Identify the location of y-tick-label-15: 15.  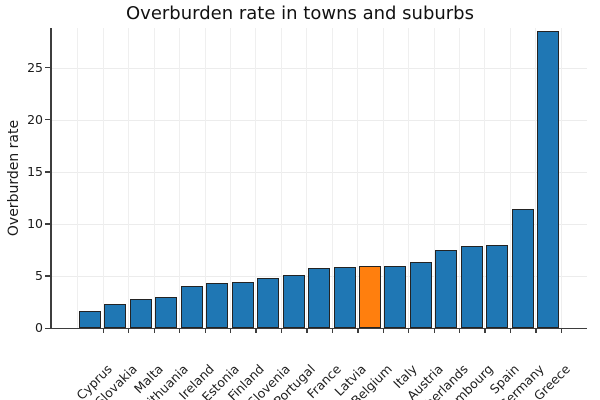
(35, 171).